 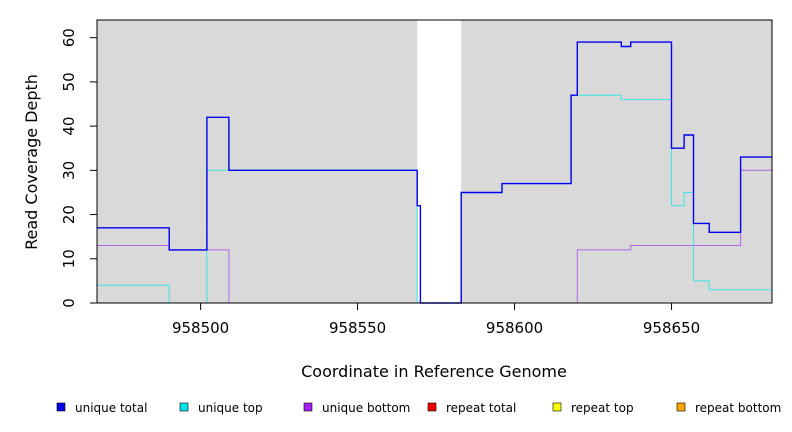 I want to click on legend-label-repeat-bottom: repeat bottom, so click(x=738, y=408).